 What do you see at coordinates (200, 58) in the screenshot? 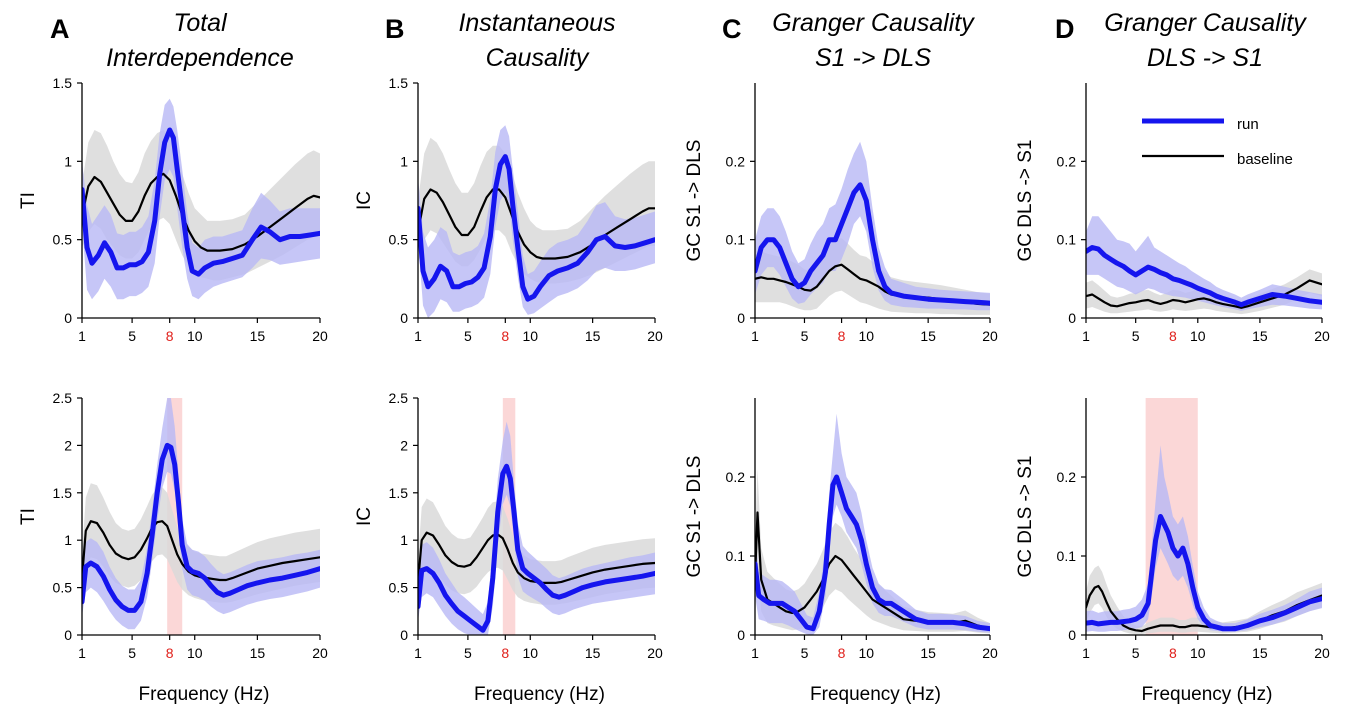
I see `panel-title-line: Interdependence` at bounding box center [200, 58].